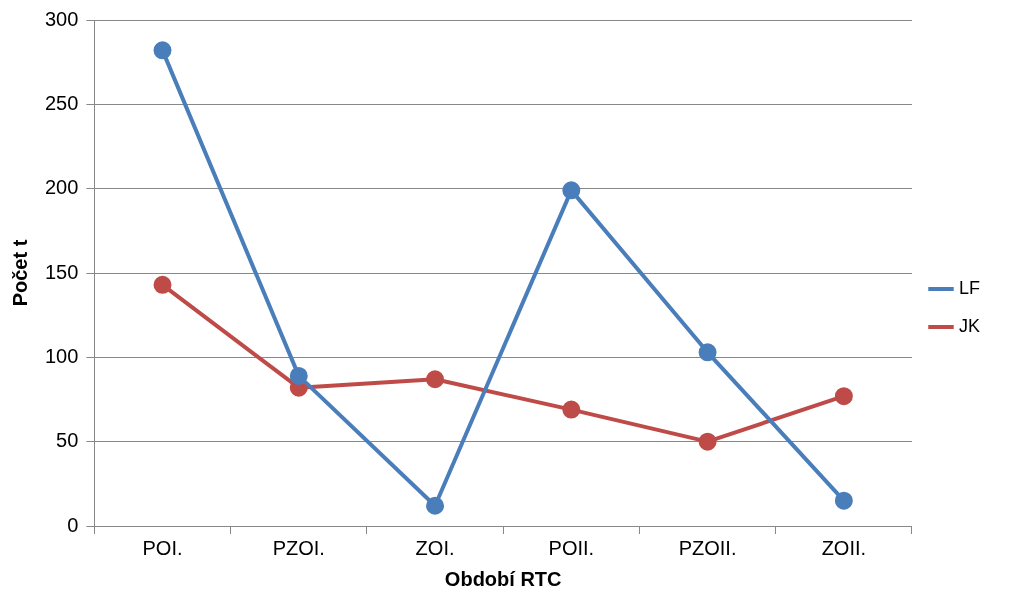 Image resolution: width=1030 pixels, height=601 pixels. What do you see at coordinates (503, 578) in the screenshot?
I see `x-axis-title: Období RTC` at bounding box center [503, 578].